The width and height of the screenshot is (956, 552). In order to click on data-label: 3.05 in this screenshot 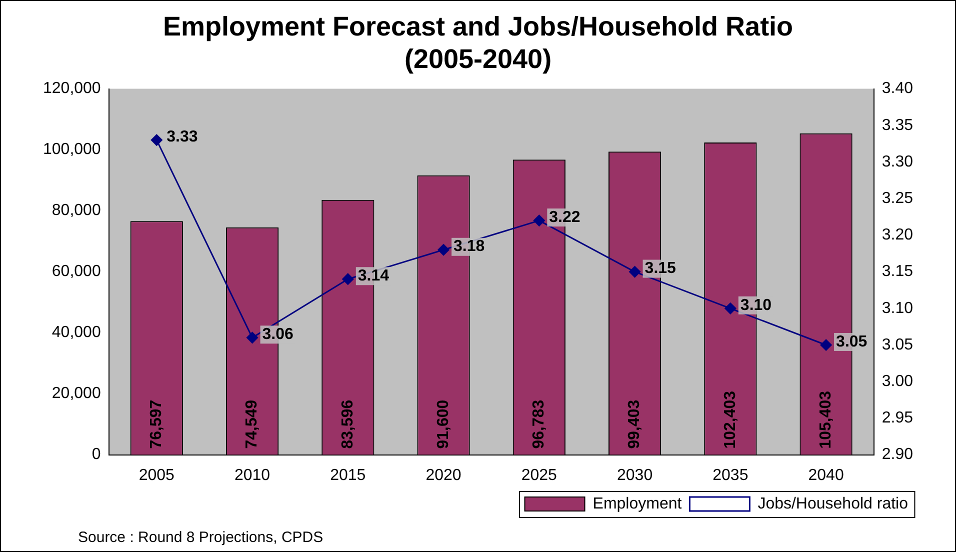, I will do `click(852, 341)`.